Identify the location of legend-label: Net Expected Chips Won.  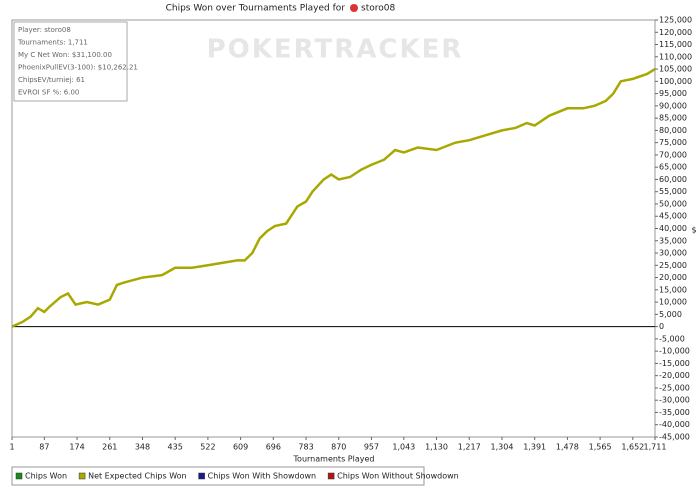
(137, 476).